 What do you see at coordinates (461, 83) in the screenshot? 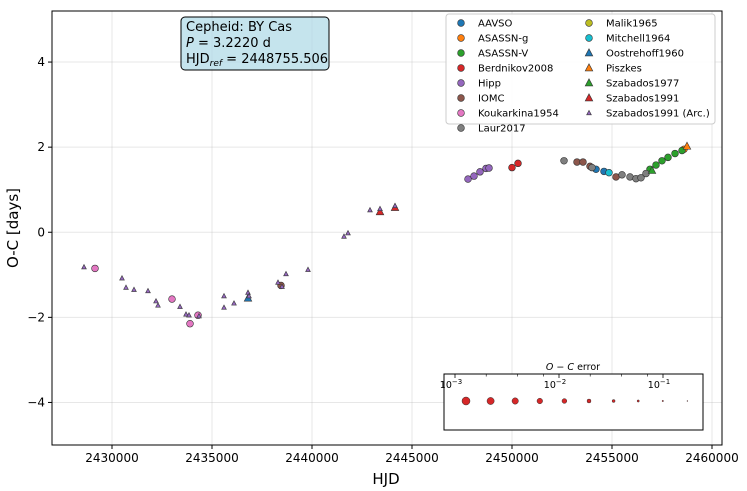
I see `legend-marker-hipp` at bounding box center [461, 83].